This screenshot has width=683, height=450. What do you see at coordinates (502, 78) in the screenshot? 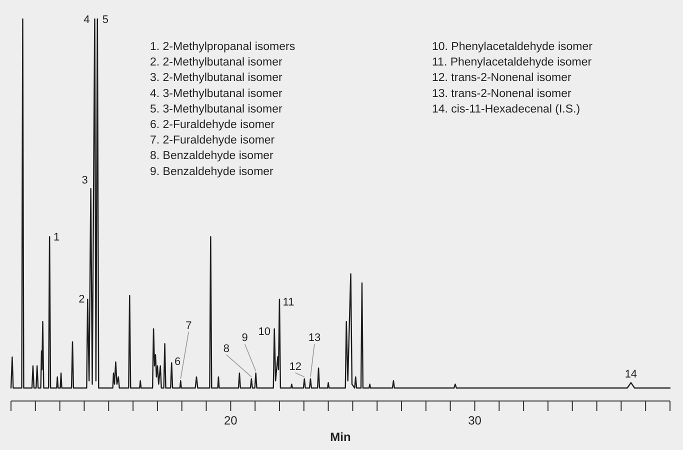
I see `annotation: 12. trans-2-Nonenal isomer` at bounding box center [502, 78].